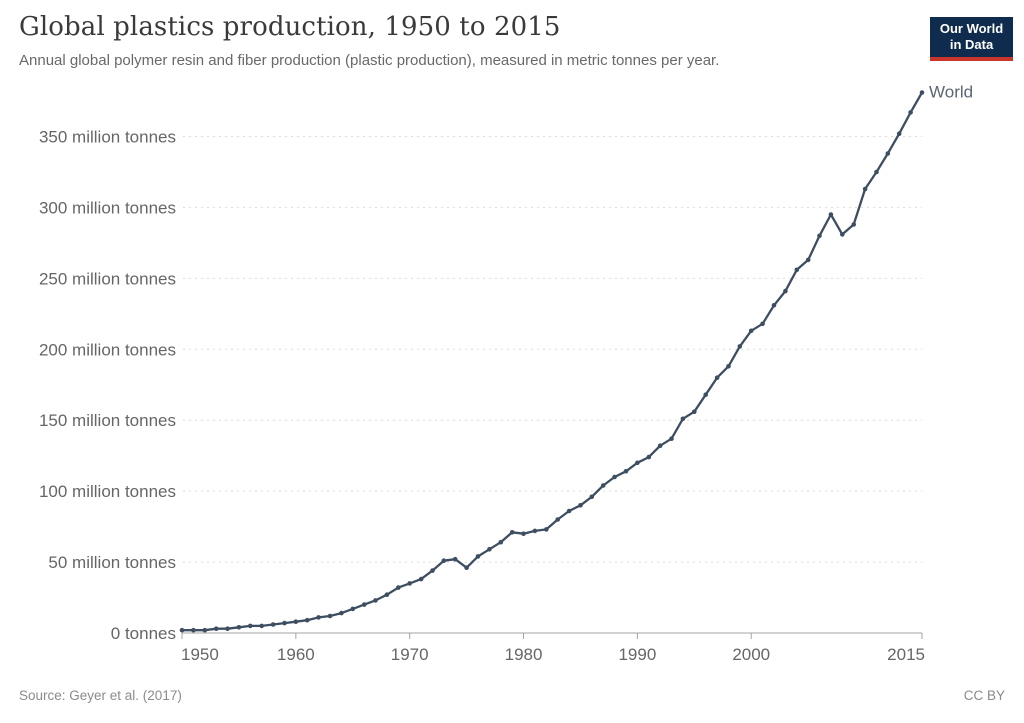 The height and width of the screenshot is (723, 1024). Describe the element at coordinates (239, 627) in the screenshot. I see `data-point-1955` at that location.